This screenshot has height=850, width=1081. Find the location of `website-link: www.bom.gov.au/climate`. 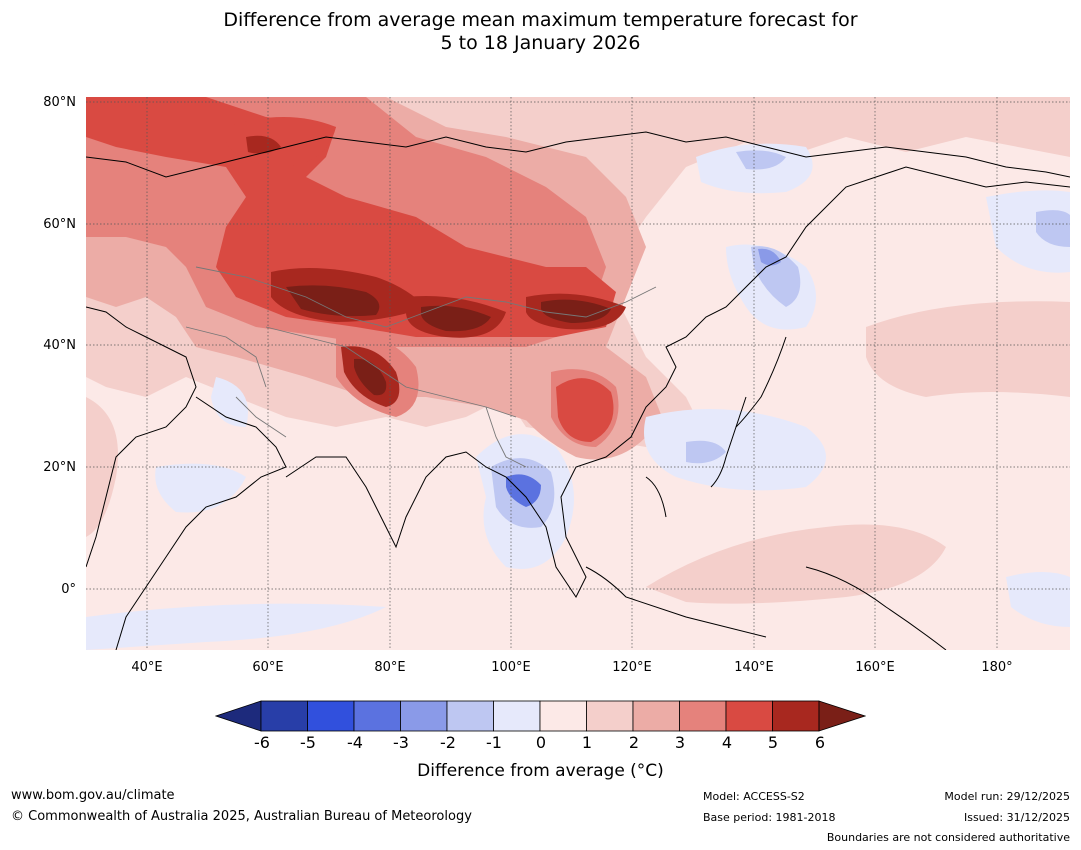

website-link: www.bom.gov.au/climate is located at coordinates (93, 795).